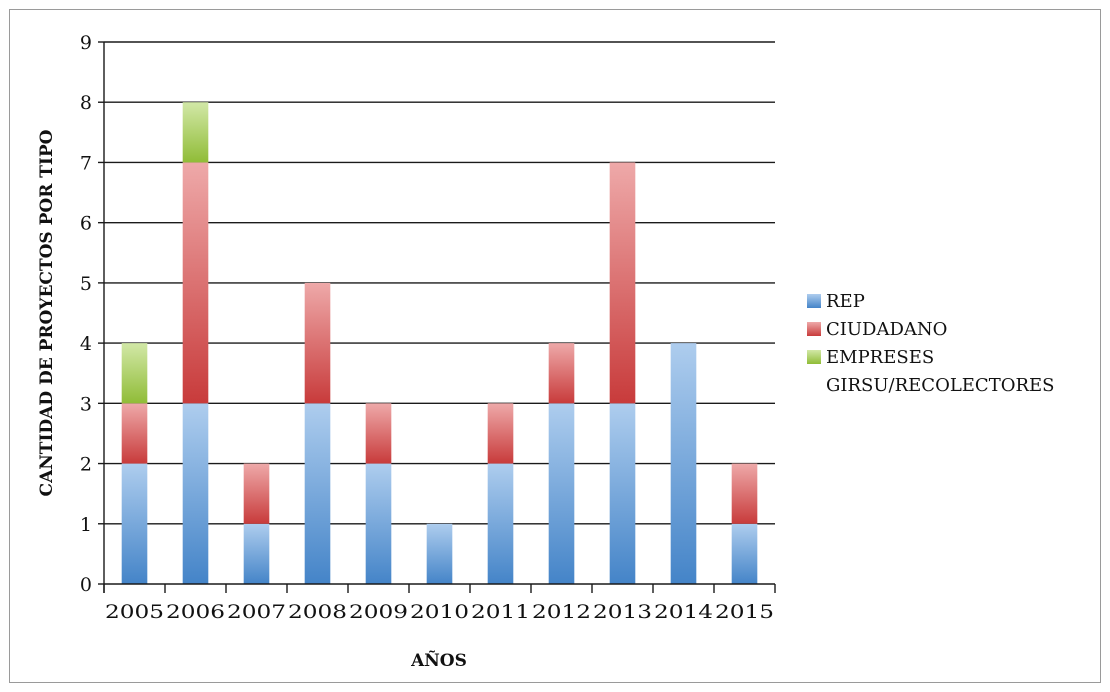 This screenshot has height=692, width=1110. What do you see at coordinates (47, 312) in the screenshot?
I see `y-axis-title: CANTIDAD DE PROYECTOS POR TIPO` at bounding box center [47, 312].